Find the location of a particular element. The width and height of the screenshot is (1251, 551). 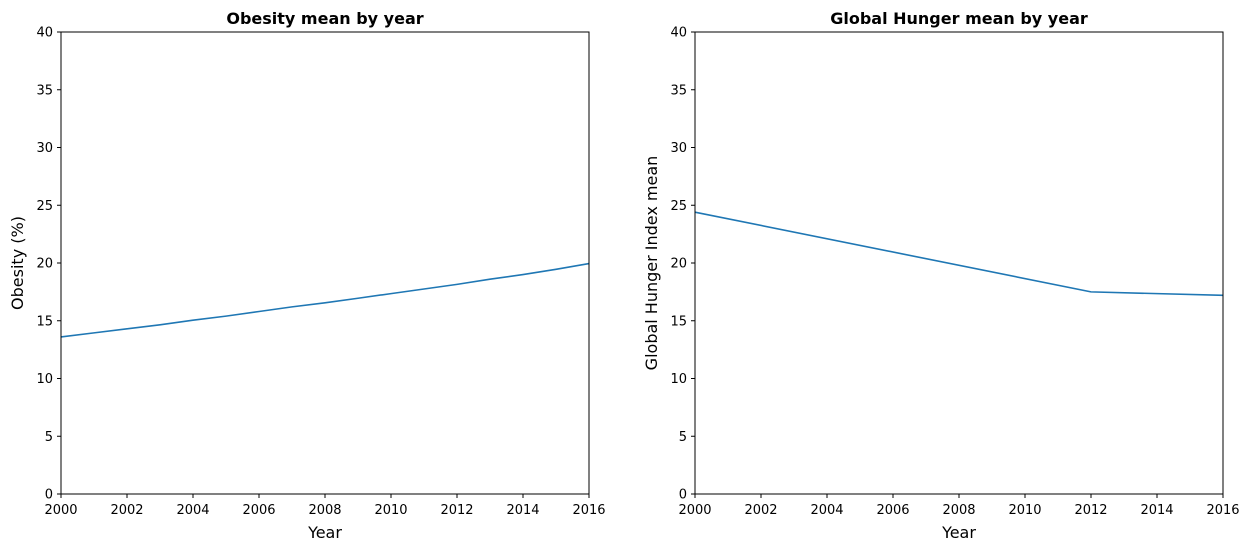

y-axis-label: Global Hunger Index mean is located at coordinates (651, 263).